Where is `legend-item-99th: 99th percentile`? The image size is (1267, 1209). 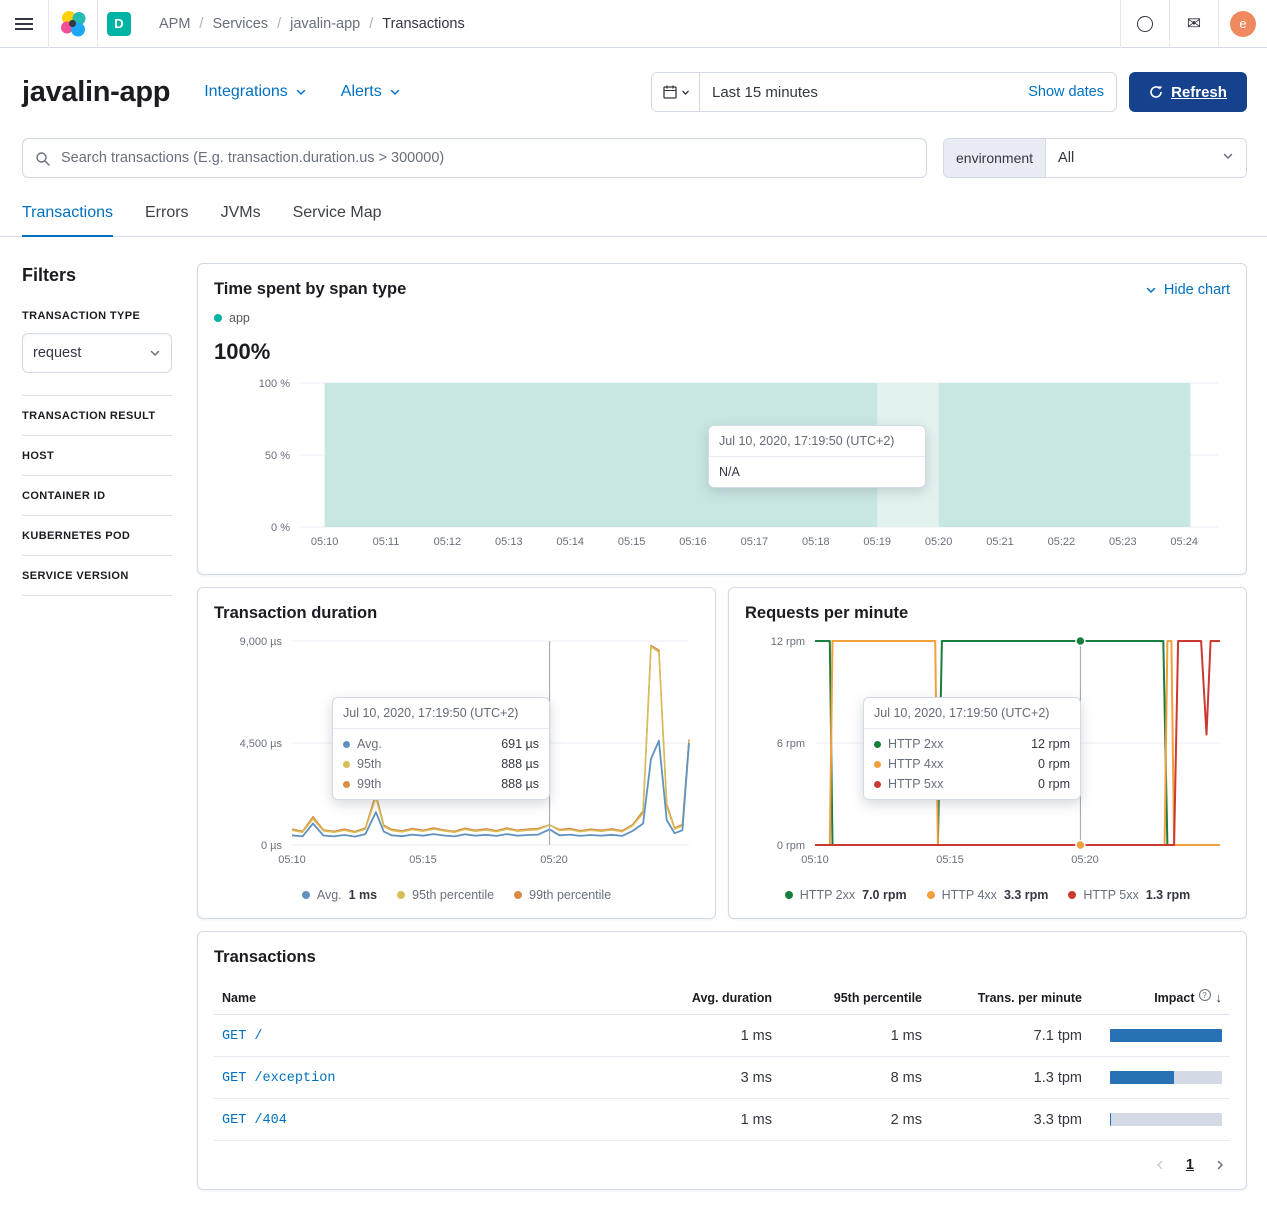 legend-item-99th: 99th percentile is located at coordinates (562, 895).